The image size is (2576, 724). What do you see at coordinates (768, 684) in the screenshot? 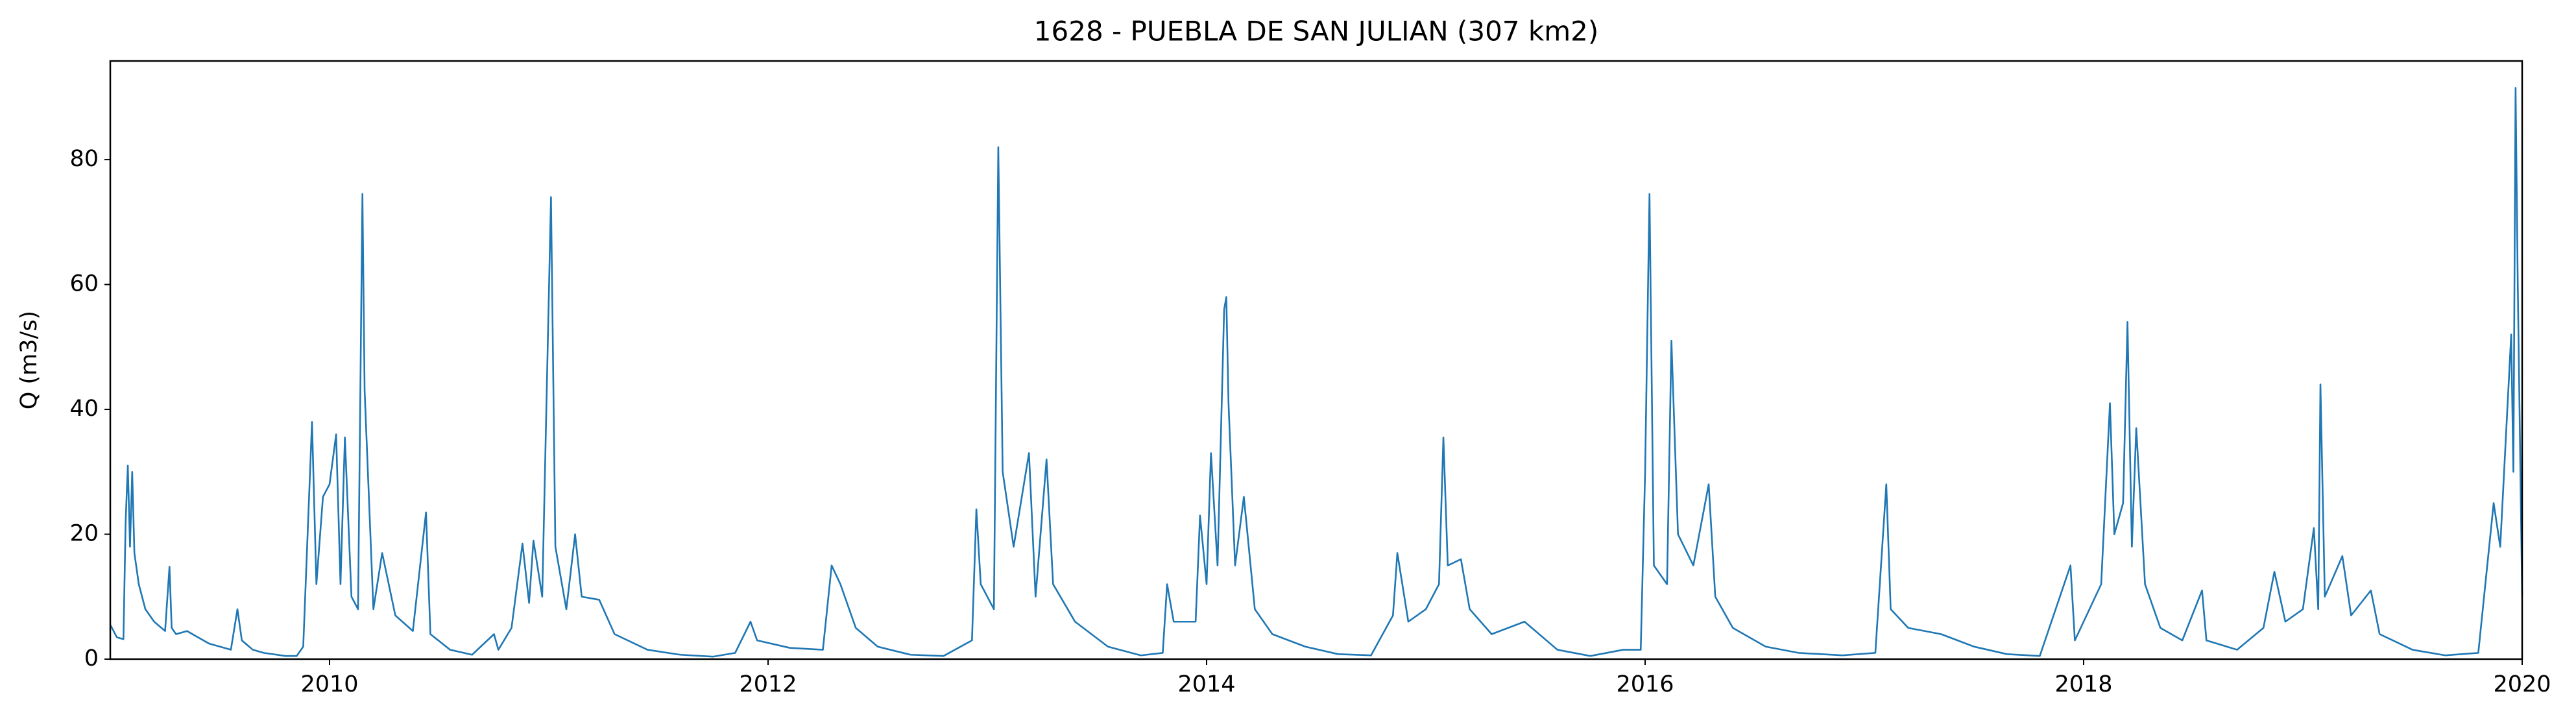
I see `x-tick-label: 2012` at bounding box center [768, 684].